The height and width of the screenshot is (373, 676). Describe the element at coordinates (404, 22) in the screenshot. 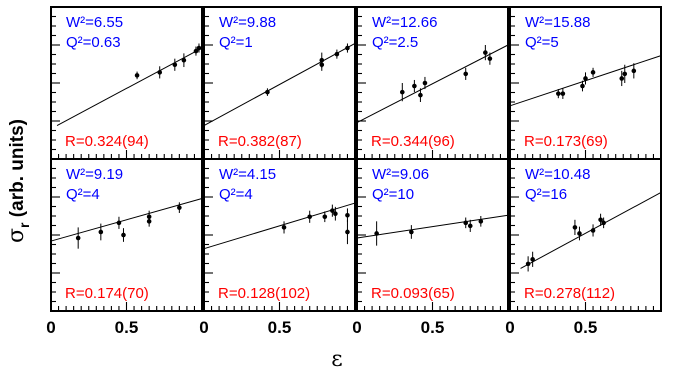

I see `panel-w2-label: W²=12.66` at that location.